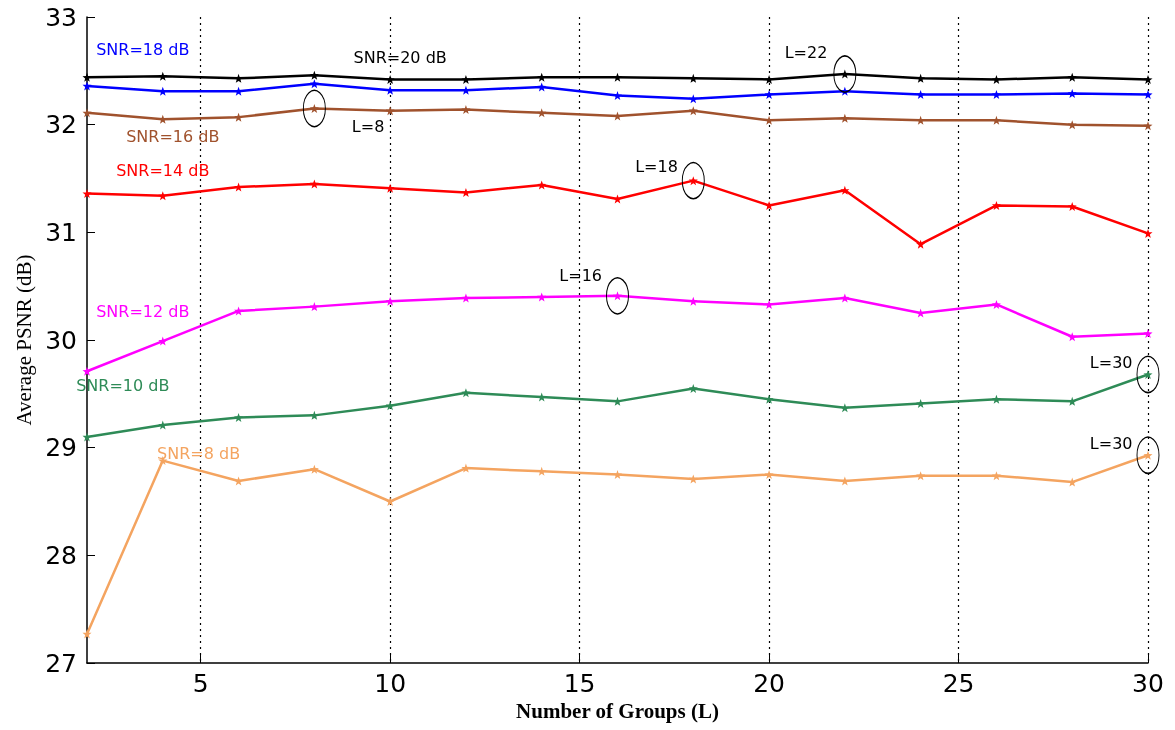 The height and width of the screenshot is (730, 1175). Describe the element at coordinates (769, 683) in the screenshot. I see `x-tick-label: 20` at that location.